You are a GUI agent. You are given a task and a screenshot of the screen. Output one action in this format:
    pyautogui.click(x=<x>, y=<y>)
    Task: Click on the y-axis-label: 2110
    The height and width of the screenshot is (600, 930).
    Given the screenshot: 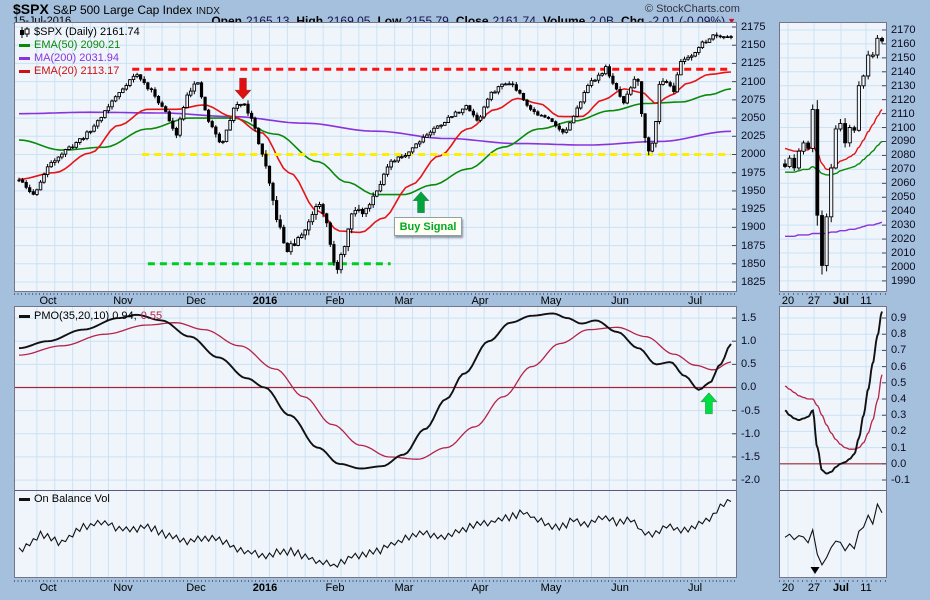 What is the action you would take?
    pyautogui.click(x=903, y=113)
    